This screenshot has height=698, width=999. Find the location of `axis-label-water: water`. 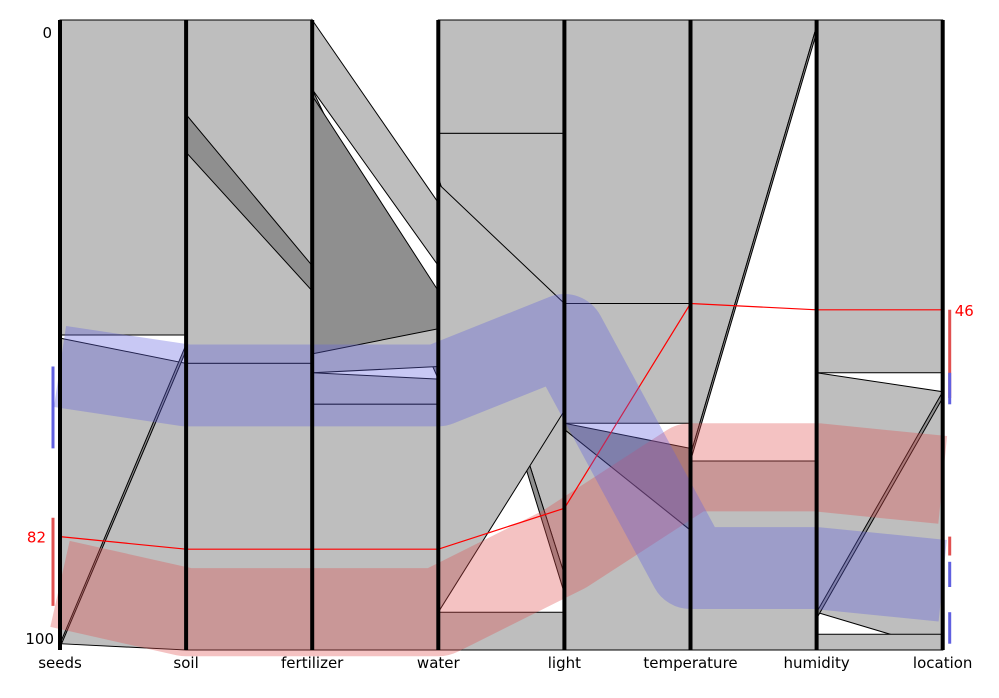

axis-label-water: water is located at coordinates (439, 663).